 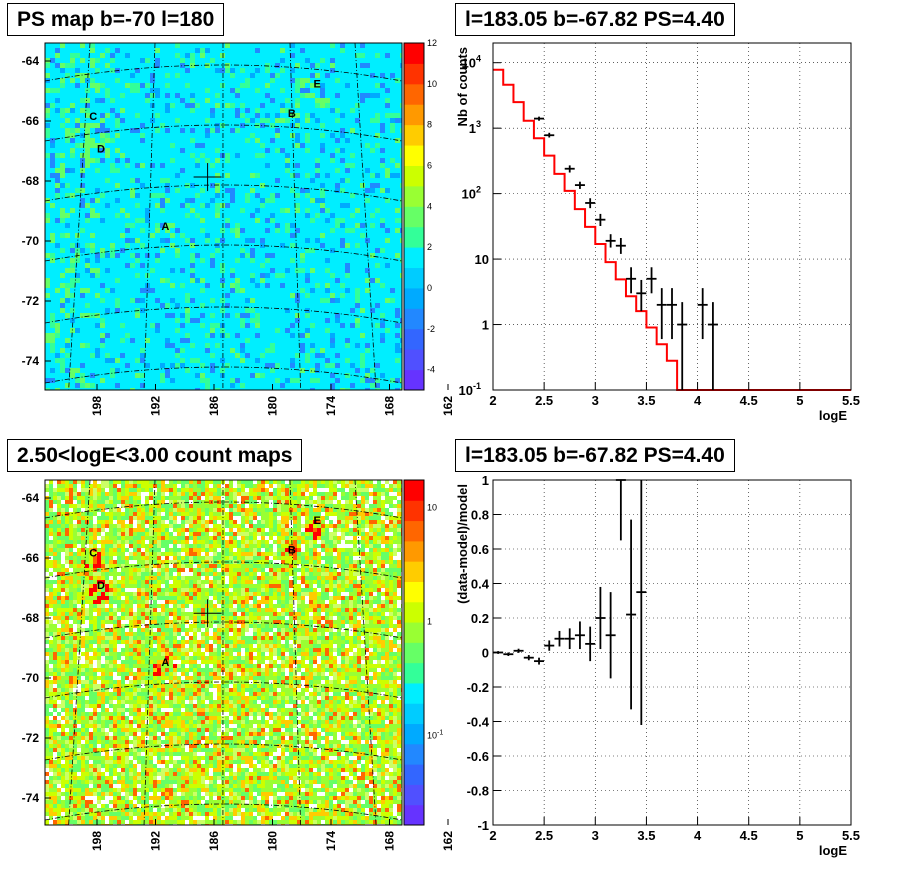 What do you see at coordinates (480, 515) in the screenshot?
I see `y-tick-label: 0.8` at bounding box center [480, 515].